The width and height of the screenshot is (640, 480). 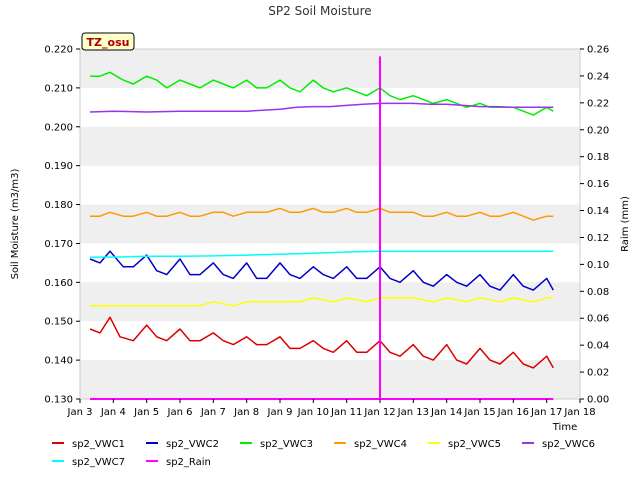 I want to click on series-line-sp2-vwc5, so click(x=322, y=302).